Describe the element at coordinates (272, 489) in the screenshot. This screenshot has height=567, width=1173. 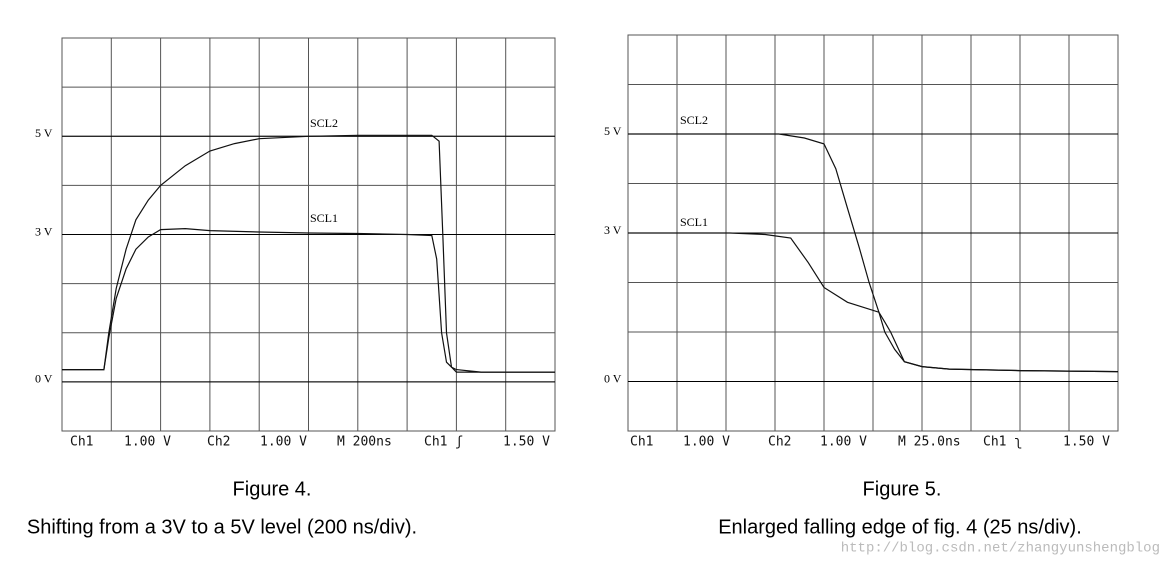
I see `figure-caption: Figure 4.` at that location.